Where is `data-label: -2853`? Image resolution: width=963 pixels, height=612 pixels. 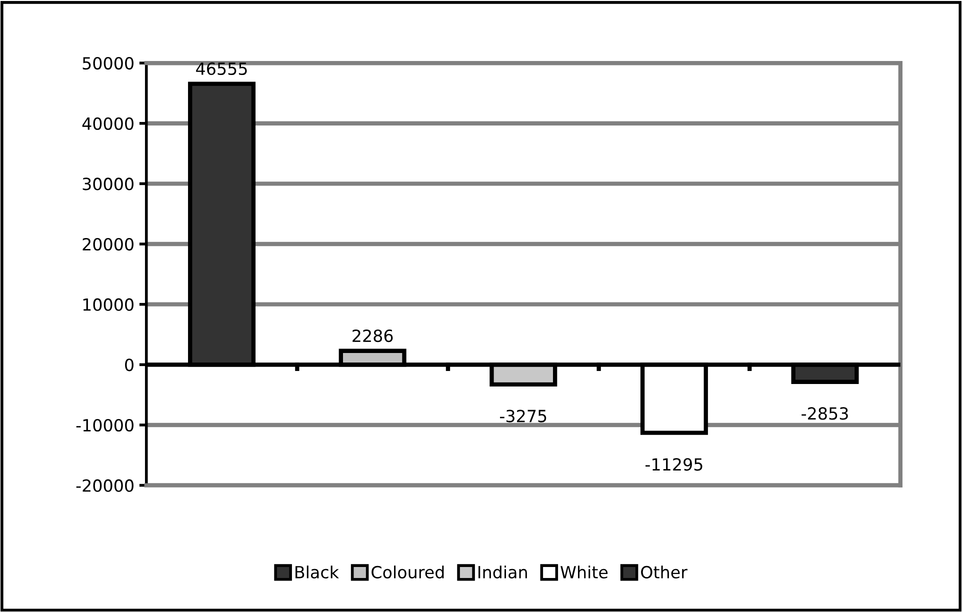
data-label: -2853 is located at coordinates (825, 413).